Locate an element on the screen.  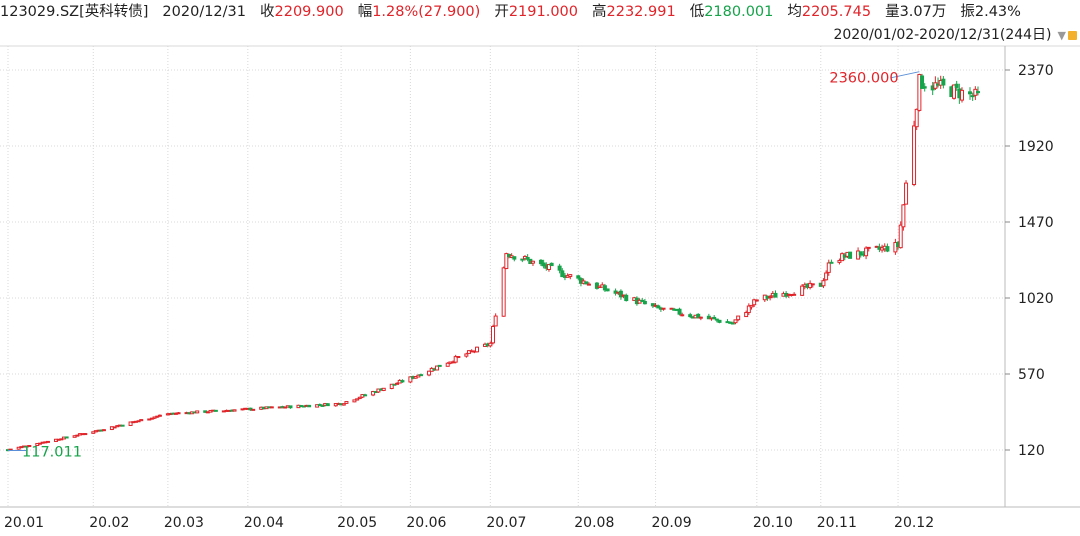
y-tick-label: 1020 is located at coordinates (1036, 299).